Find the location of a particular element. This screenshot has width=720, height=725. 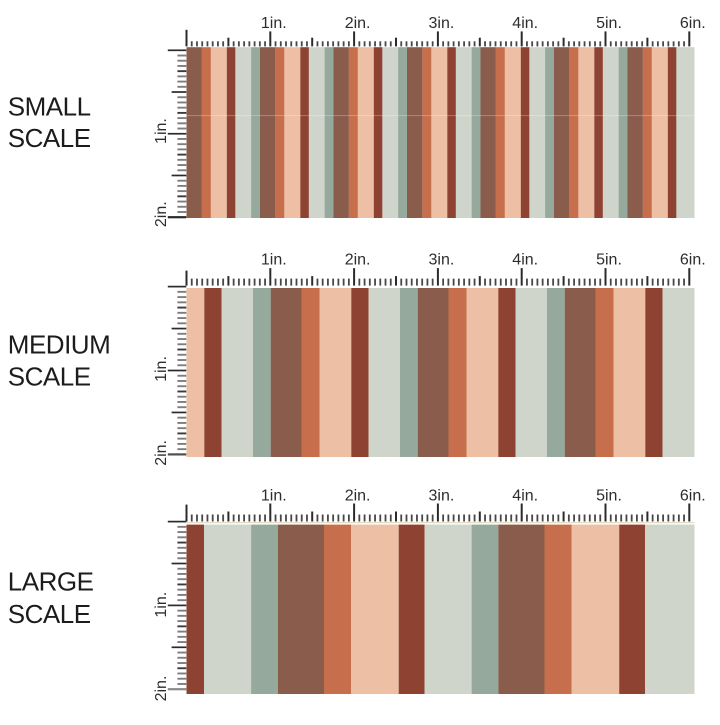

svg-text: LARGE is located at coordinates (51, 582).